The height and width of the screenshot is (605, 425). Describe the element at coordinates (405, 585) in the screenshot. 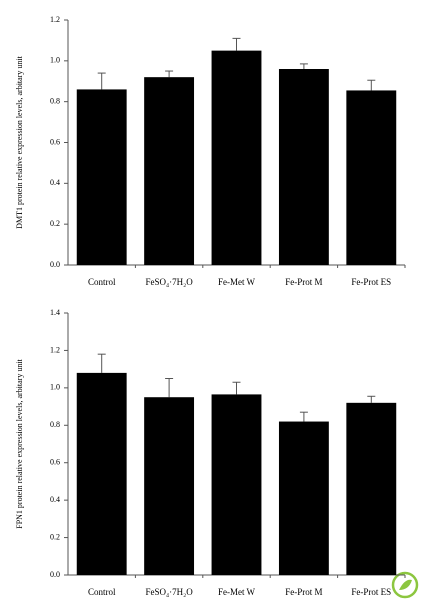

I see `logo` at that location.